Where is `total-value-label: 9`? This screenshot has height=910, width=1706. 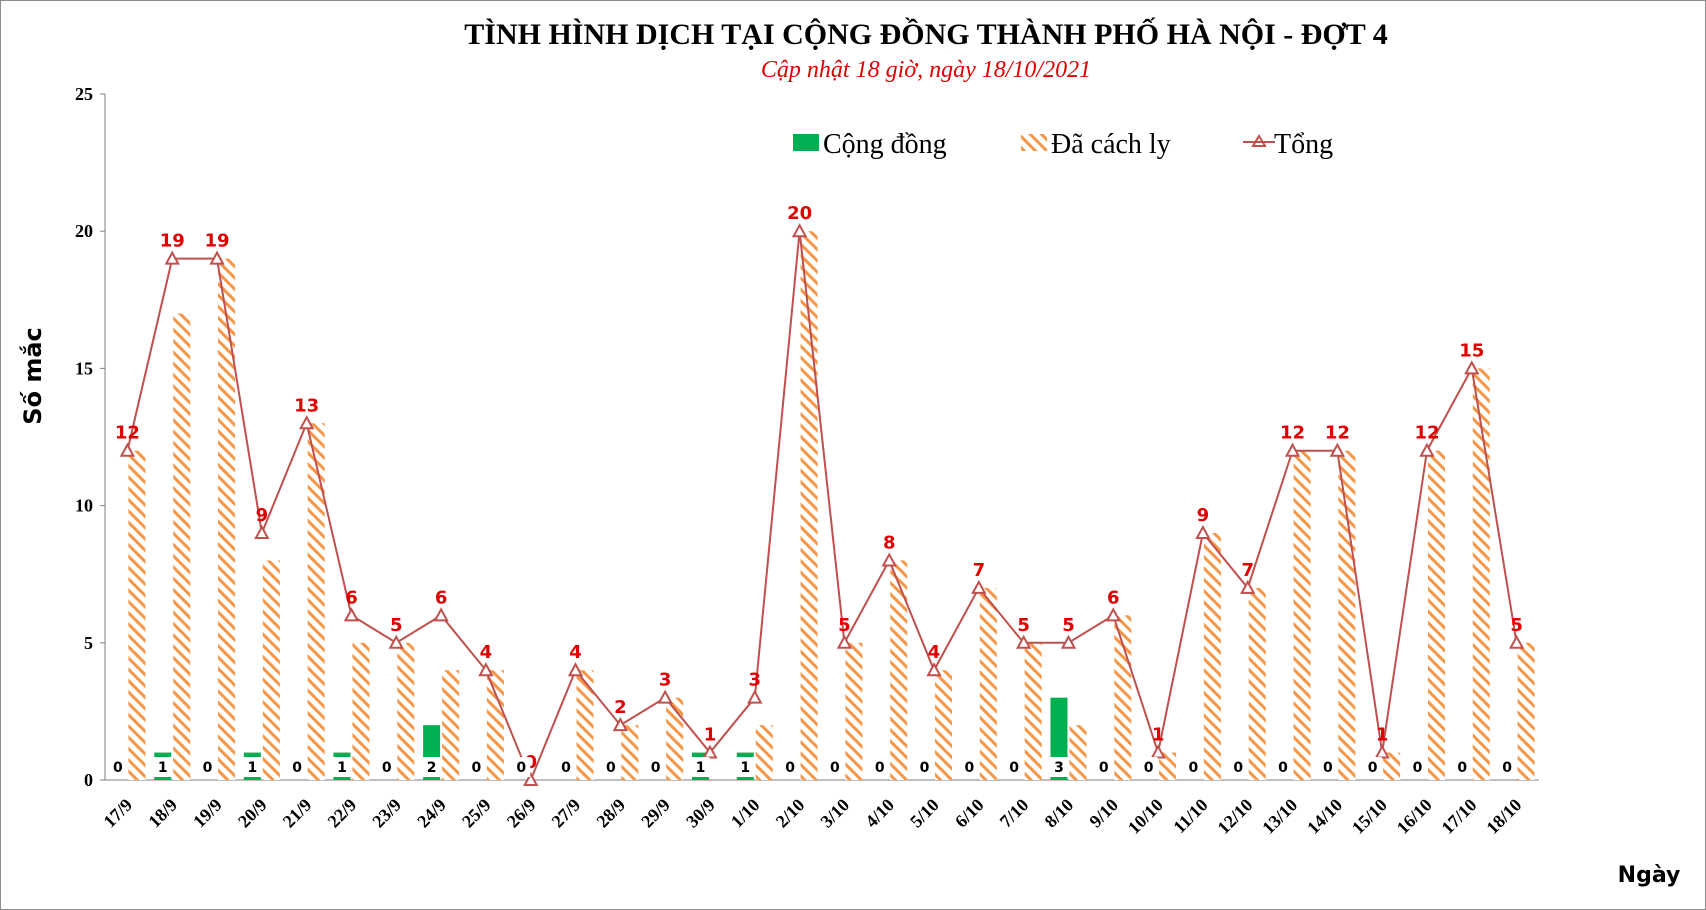
total-value-label: 9 is located at coordinates (1203, 515).